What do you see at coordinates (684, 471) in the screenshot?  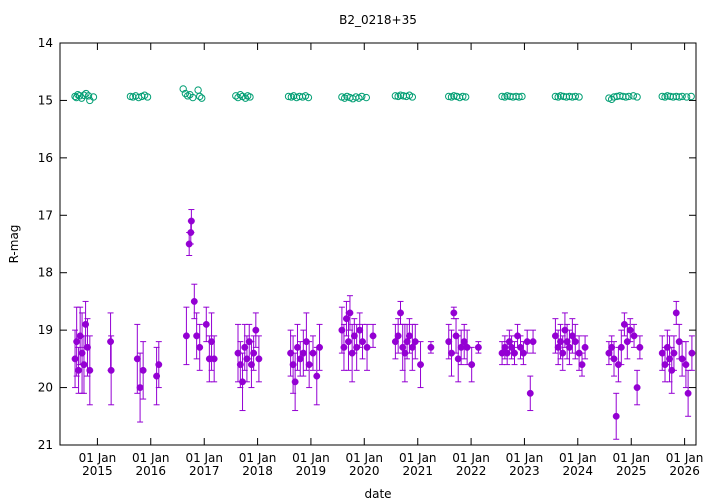 I see `x-tick-label-year: 2026` at bounding box center [684, 471].